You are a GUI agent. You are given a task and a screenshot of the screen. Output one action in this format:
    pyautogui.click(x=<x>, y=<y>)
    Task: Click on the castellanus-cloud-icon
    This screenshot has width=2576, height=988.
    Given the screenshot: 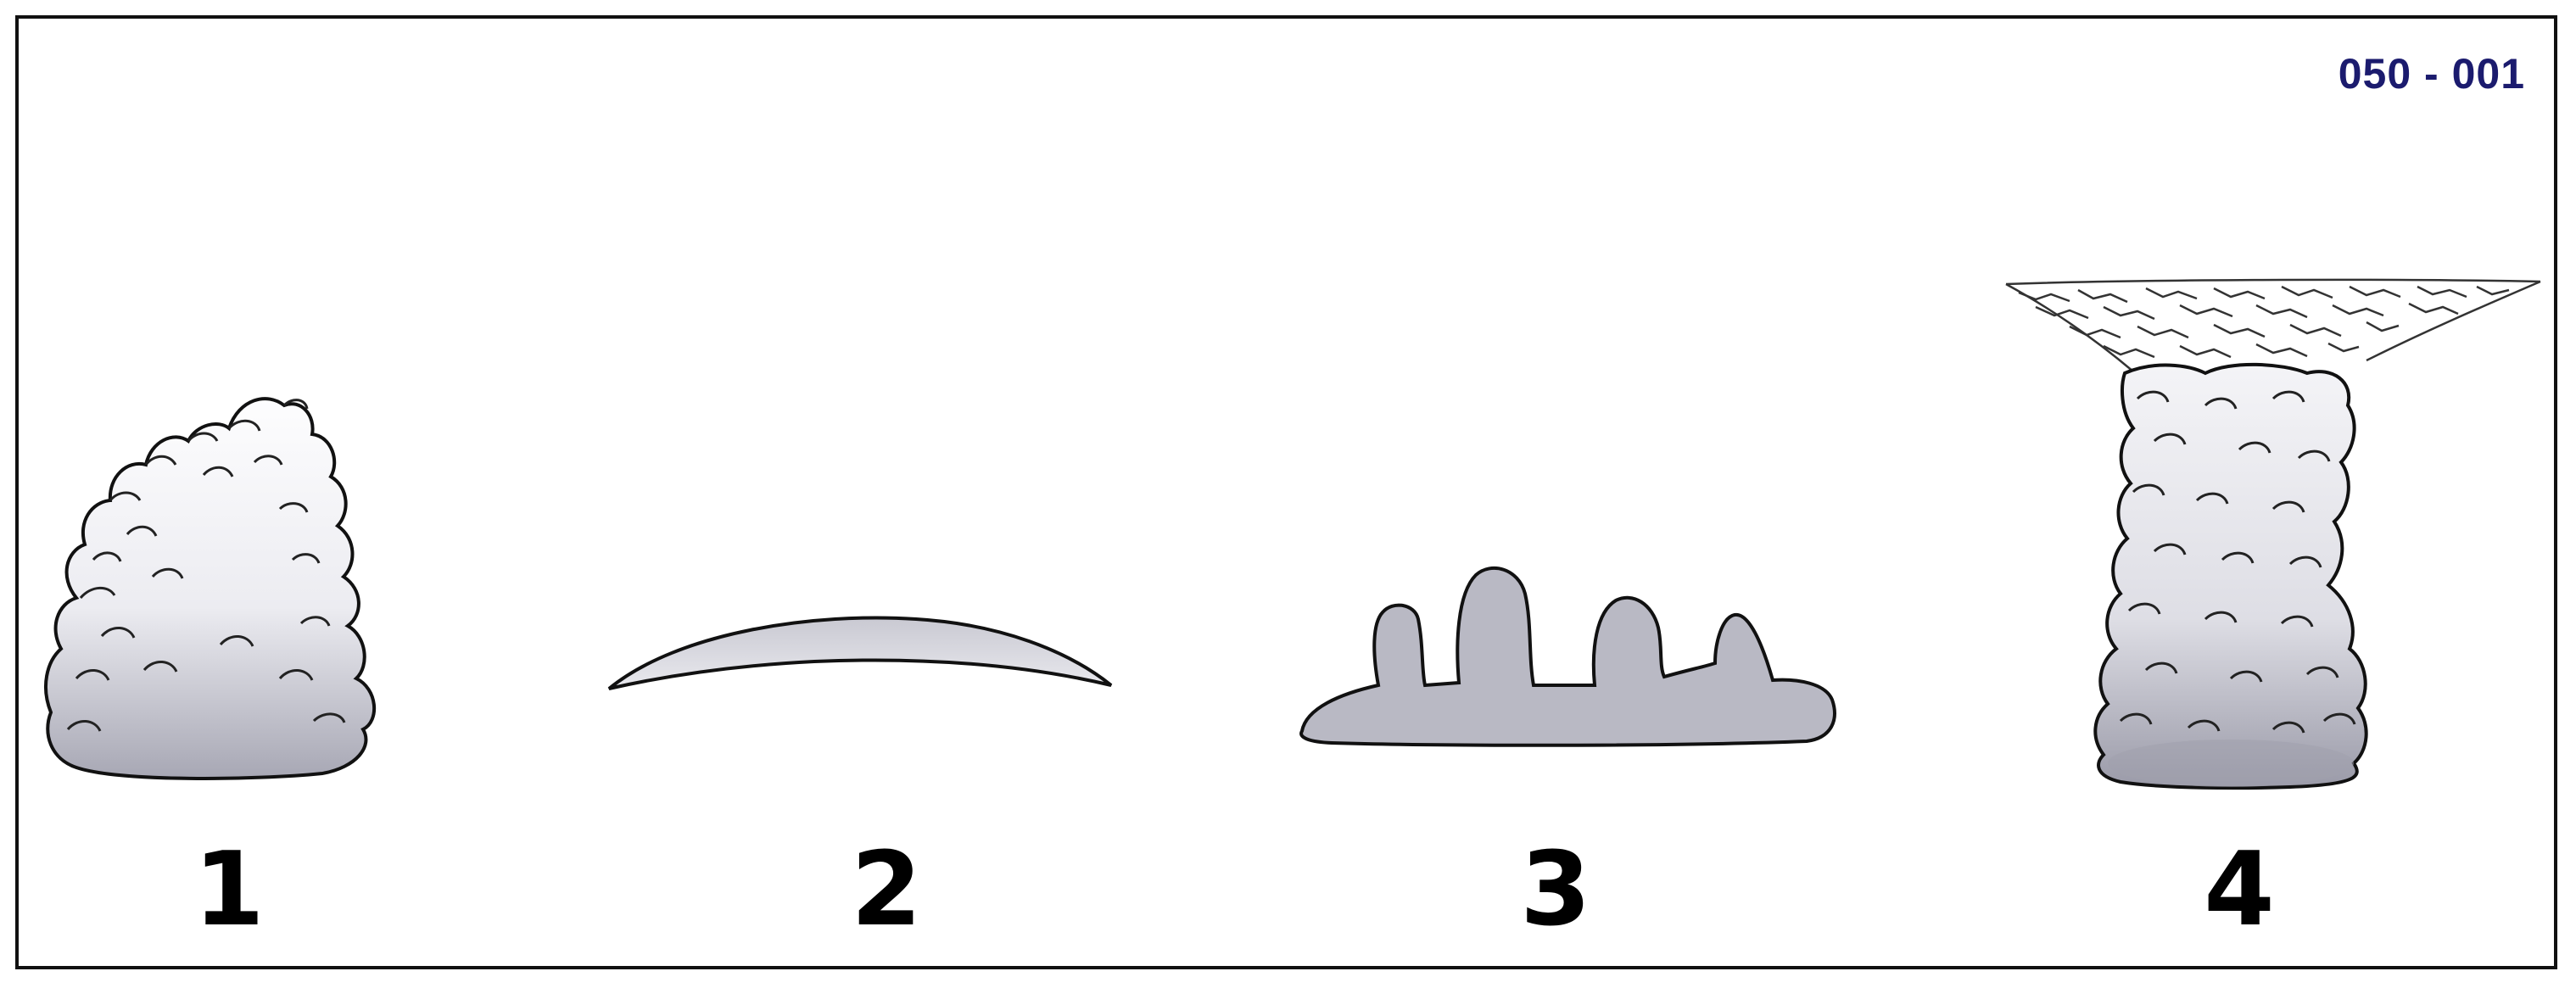 What is the action you would take?
    pyautogui.click(x=1567, y=657)
    